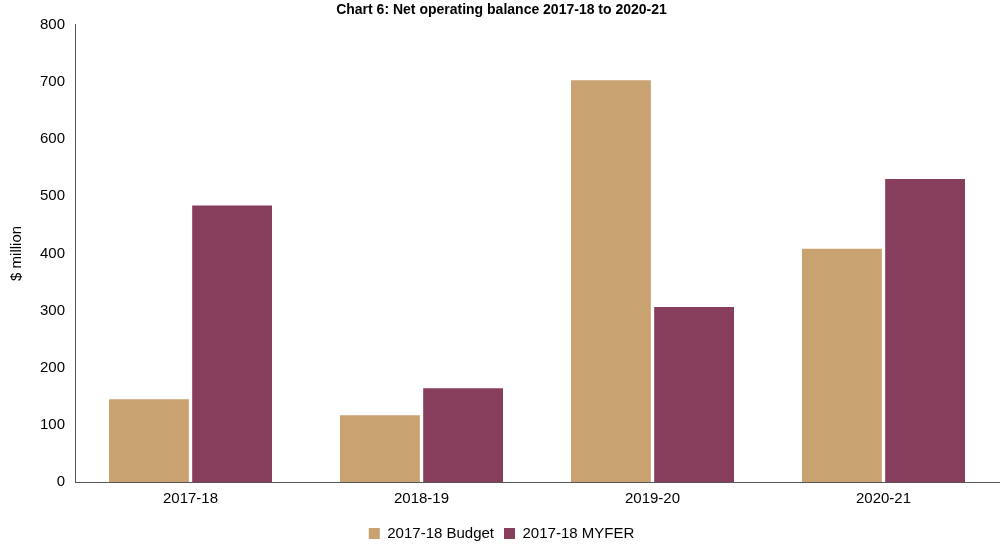 The width and height of the screenshot is (1001, 551). Describe the element at coordinates (883, 498) in the screenshot. I see `x-tick-label: 2020-21` at that location.